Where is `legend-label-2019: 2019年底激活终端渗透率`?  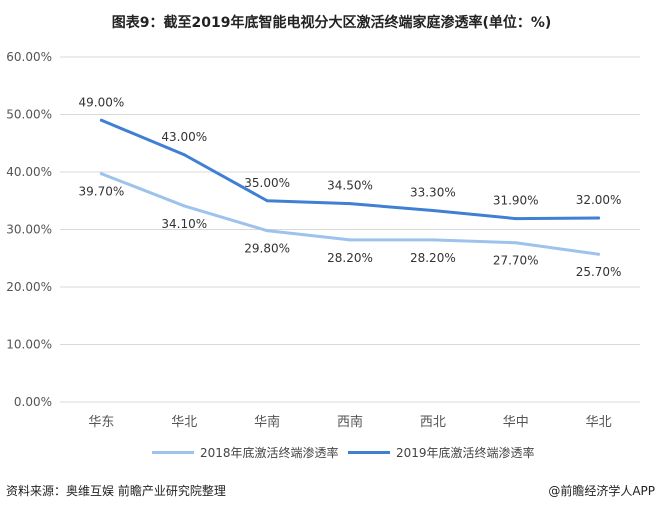 legend-label-2019: 2019年底激活终端渗透率 is located at coordinates (465, 453).